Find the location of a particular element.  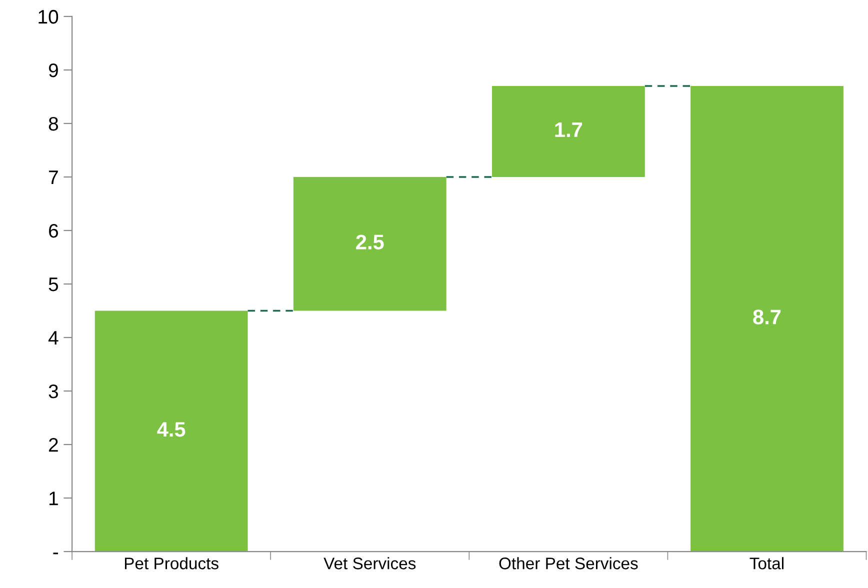

y-tick-label: 9 is located at coordinates (53, 70).